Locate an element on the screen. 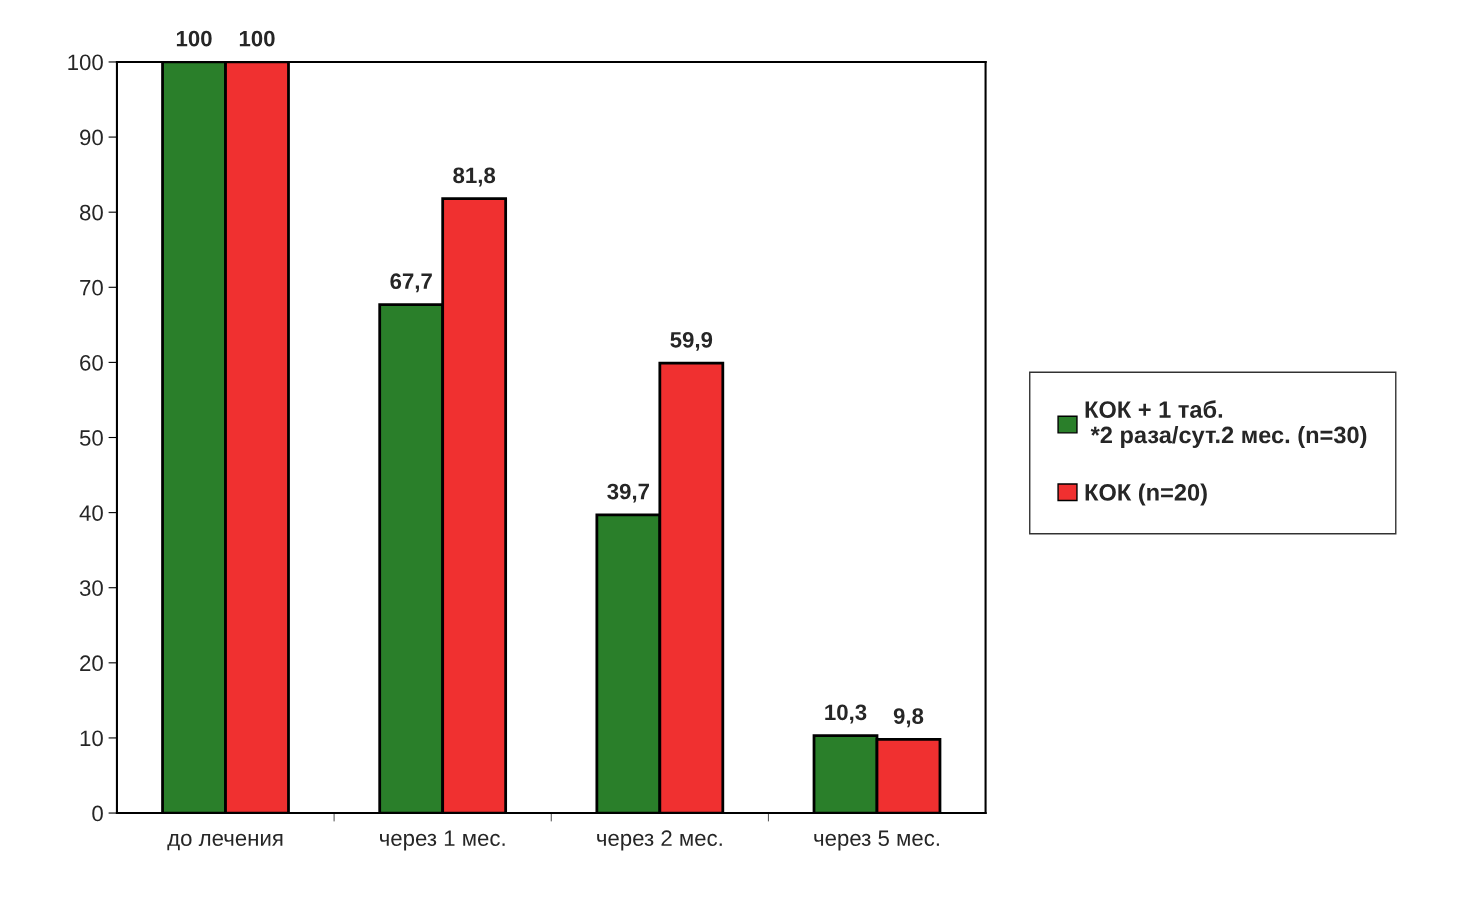 The height and width of the screenshot is (906, 1471). x-tick-label: до лечения is located at coordinates (225, 842).